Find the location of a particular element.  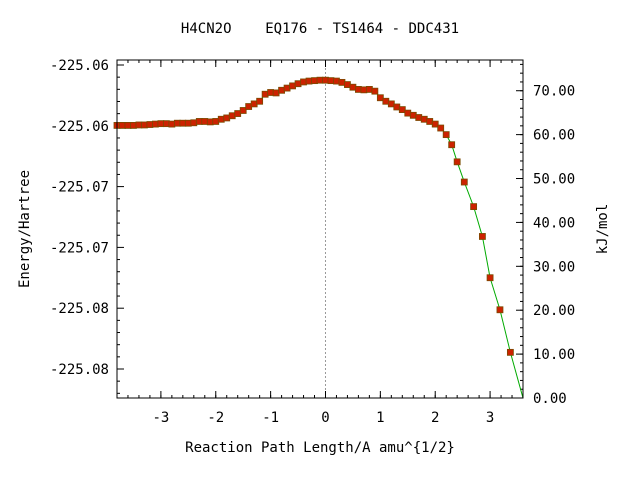

x-tick-label: 0 is located at coordinates (325, 418).